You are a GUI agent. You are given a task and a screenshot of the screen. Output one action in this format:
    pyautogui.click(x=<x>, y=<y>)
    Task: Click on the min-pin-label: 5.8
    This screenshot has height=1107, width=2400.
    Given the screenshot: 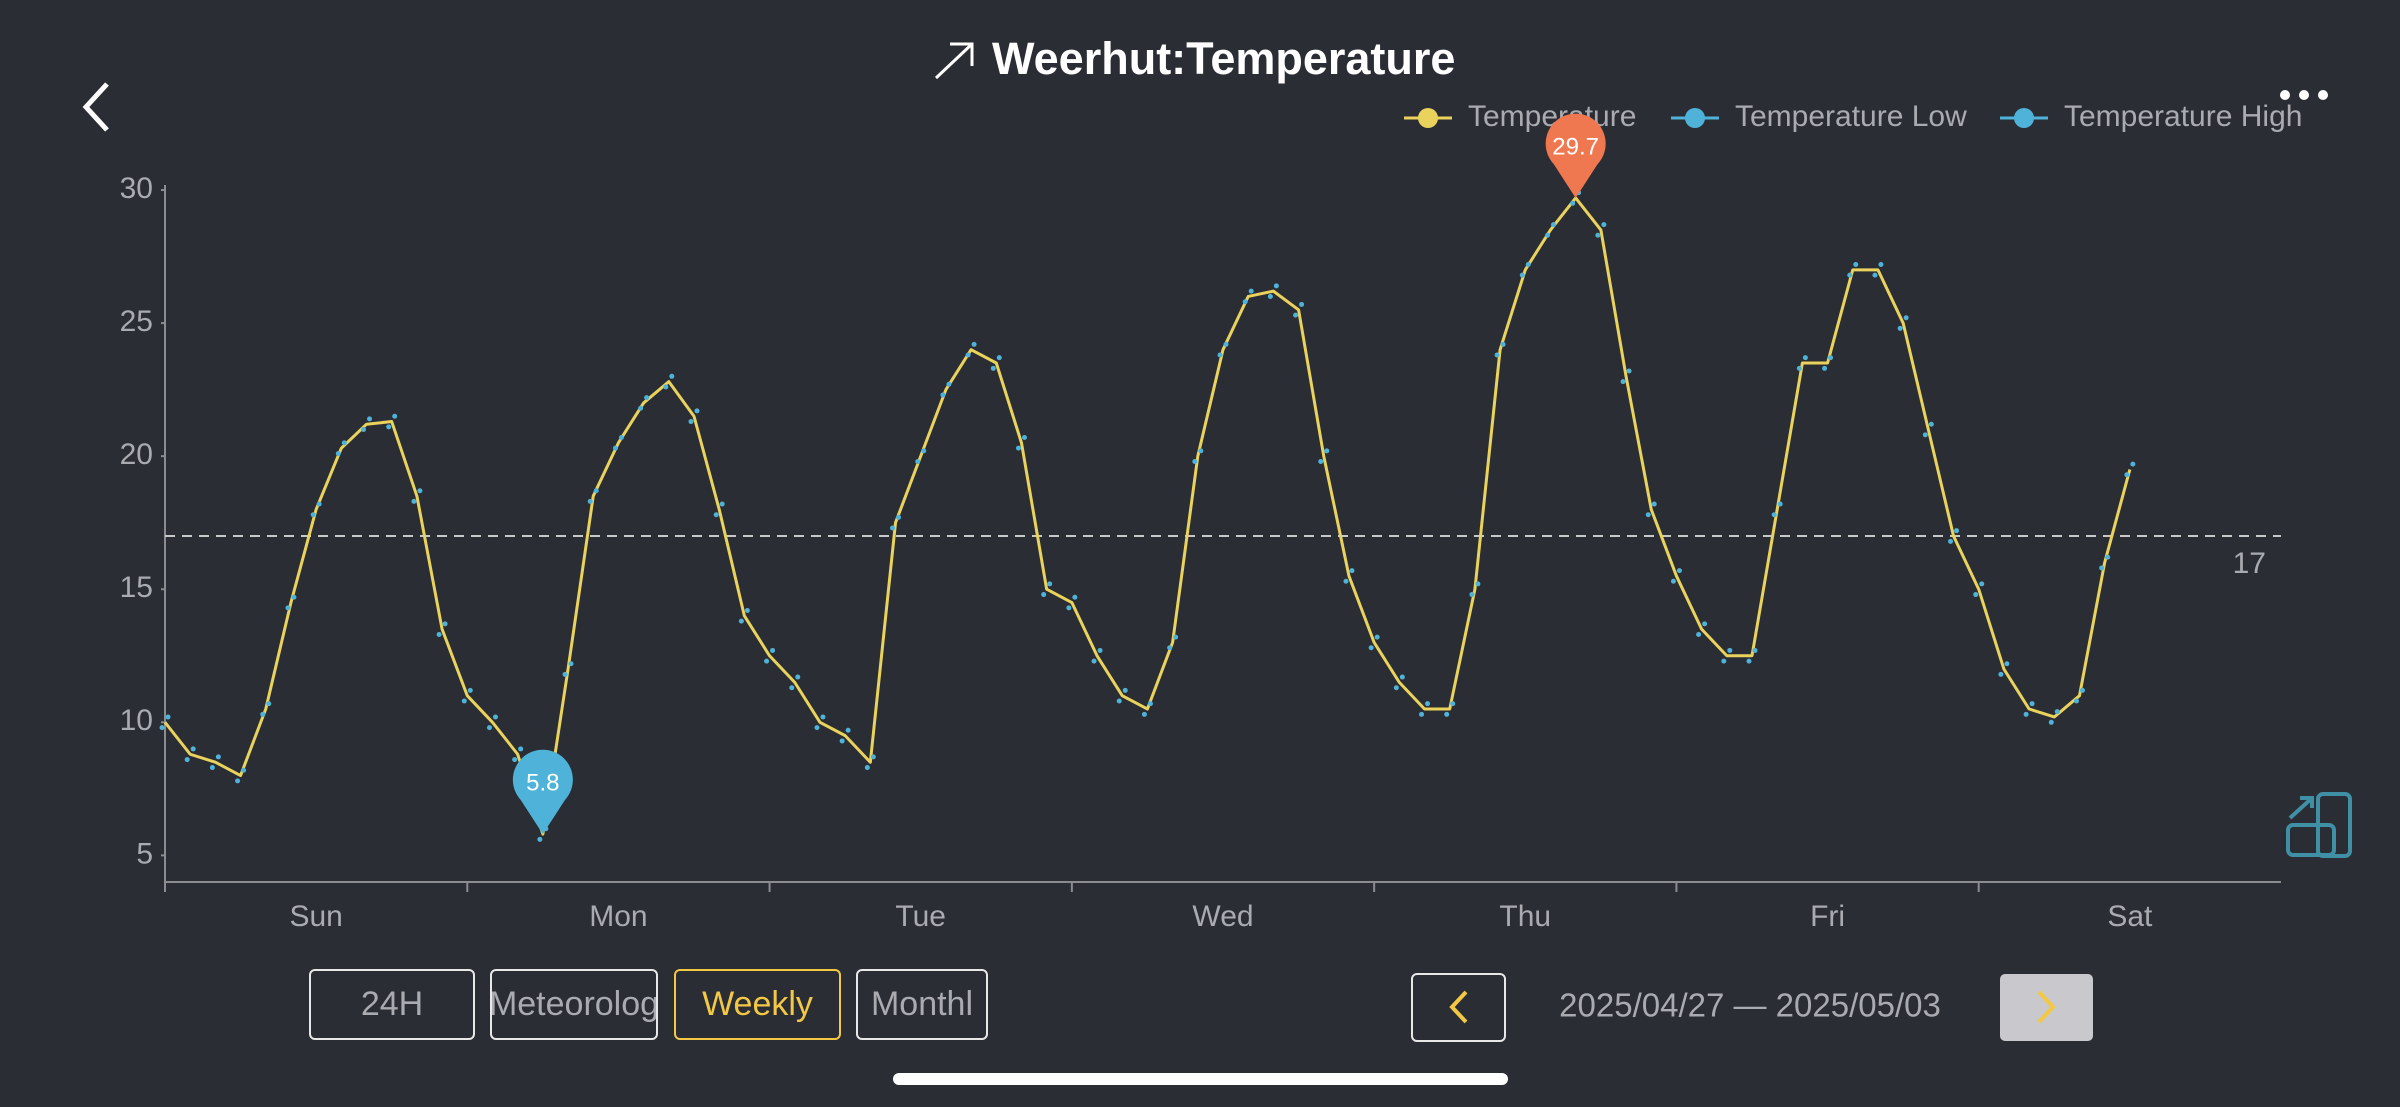 What is the action you would take?
    pyautogui.click(x=542, y=782)
    